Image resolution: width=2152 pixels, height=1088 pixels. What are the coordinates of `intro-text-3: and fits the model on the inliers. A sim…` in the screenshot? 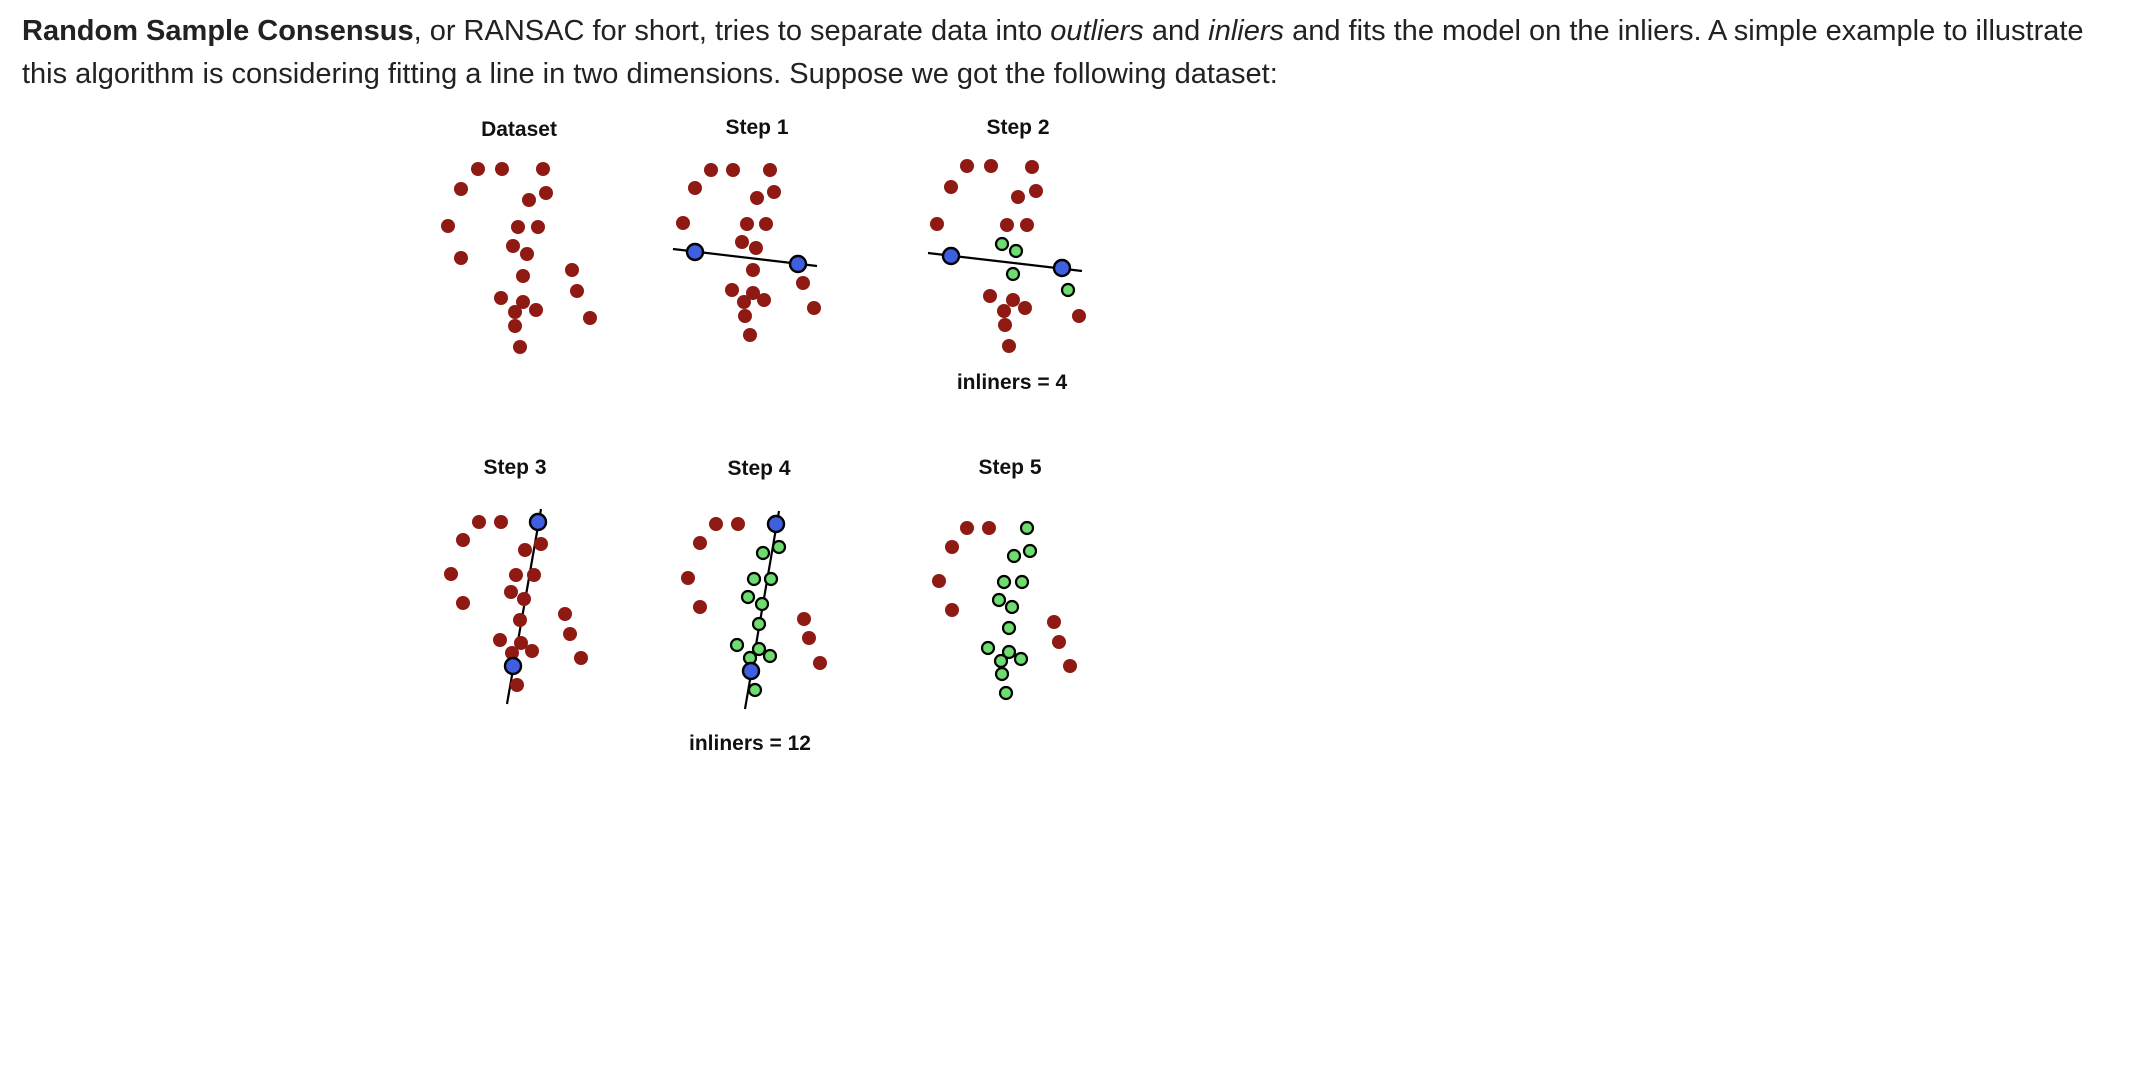 It's located at (1053, 52).